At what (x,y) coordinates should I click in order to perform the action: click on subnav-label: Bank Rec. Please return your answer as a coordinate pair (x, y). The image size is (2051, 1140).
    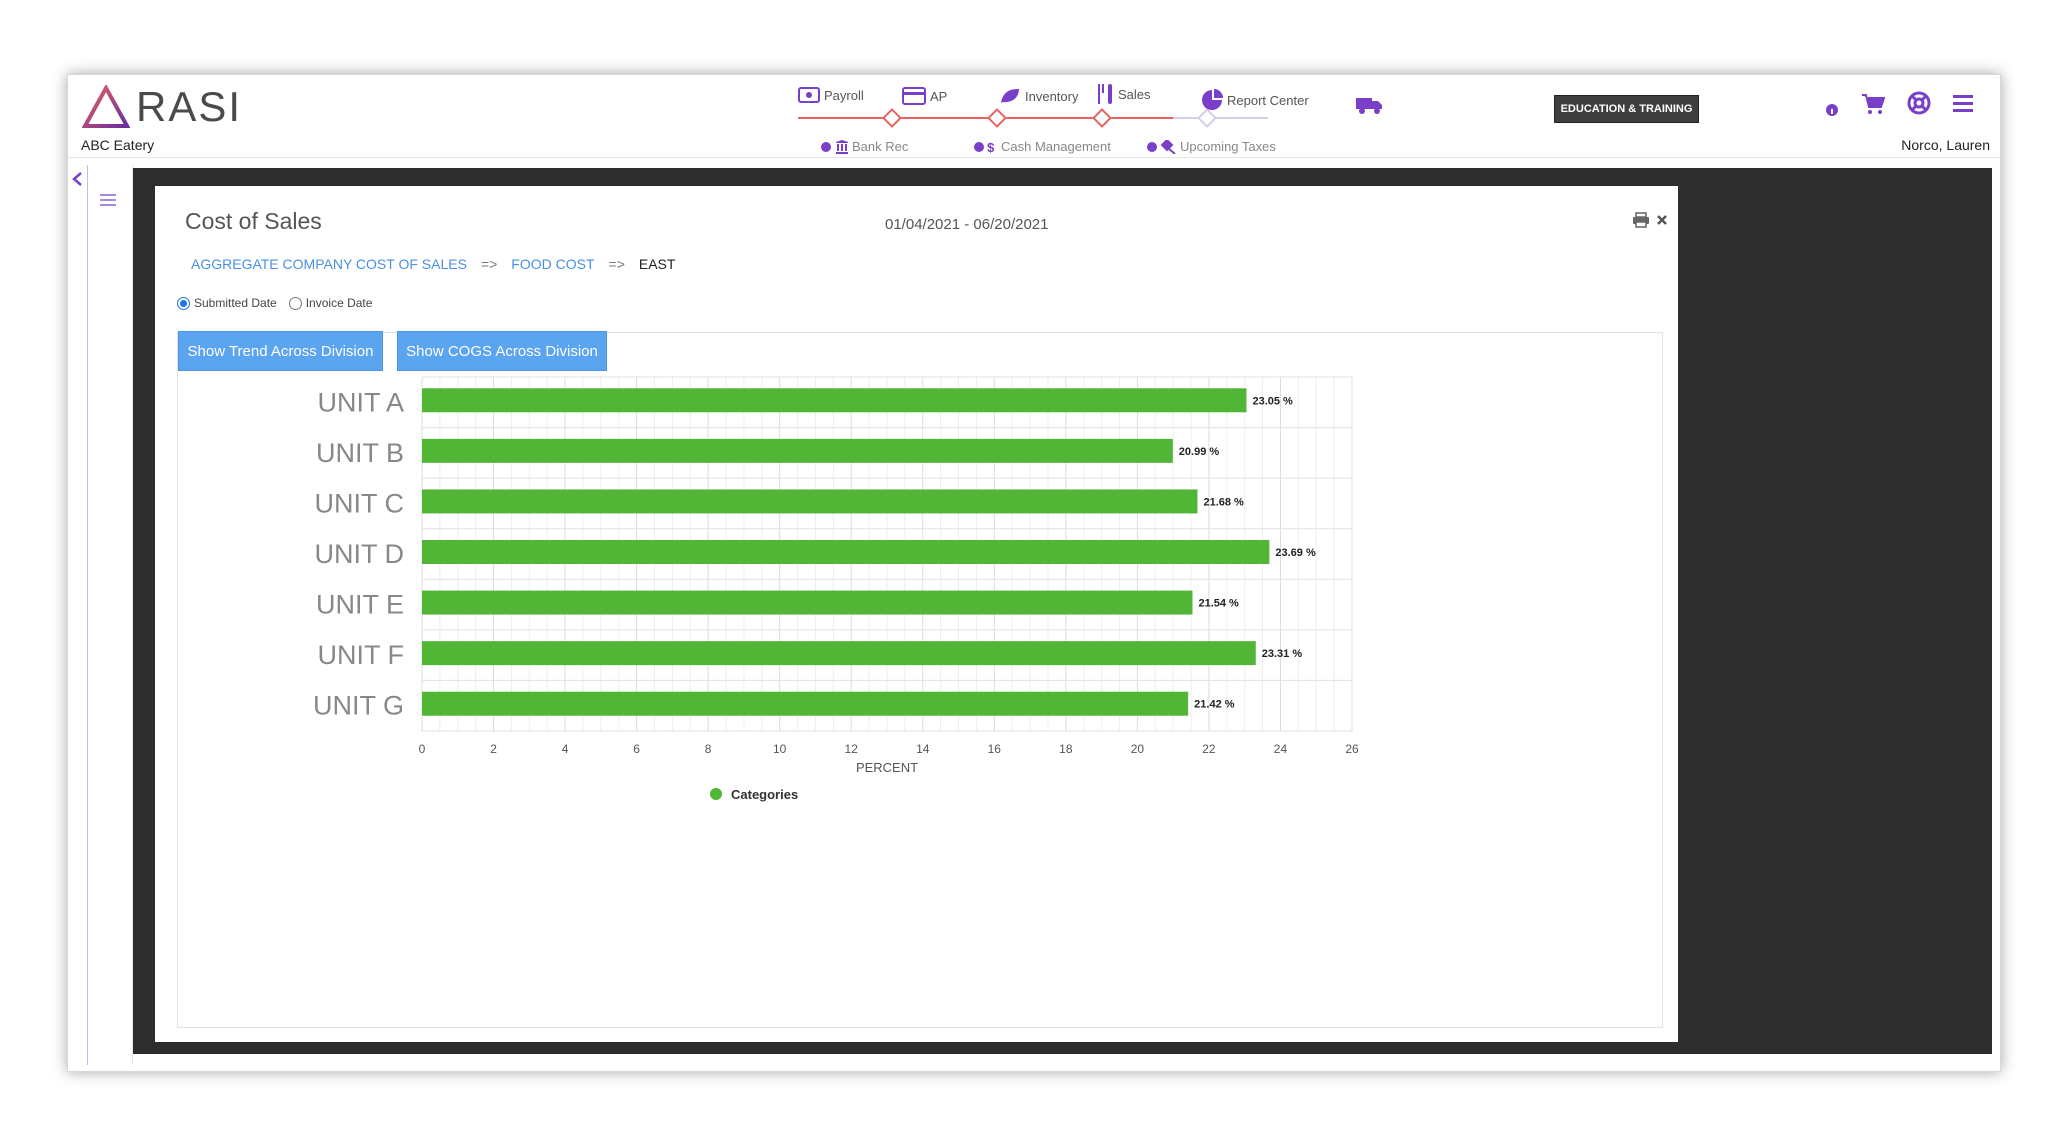
    Looking at the image, I should click on (880, 146).